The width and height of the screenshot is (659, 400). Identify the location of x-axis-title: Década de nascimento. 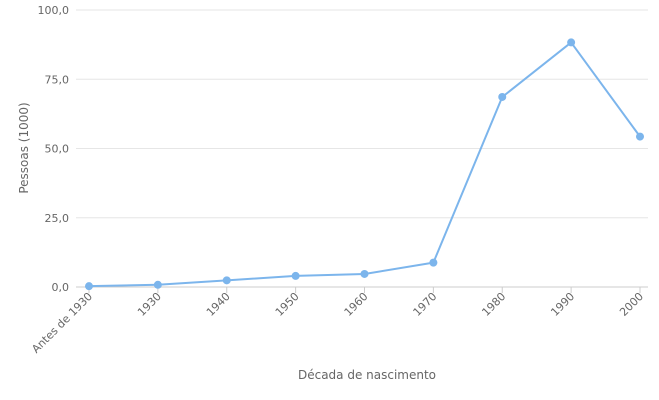
(367, 375).